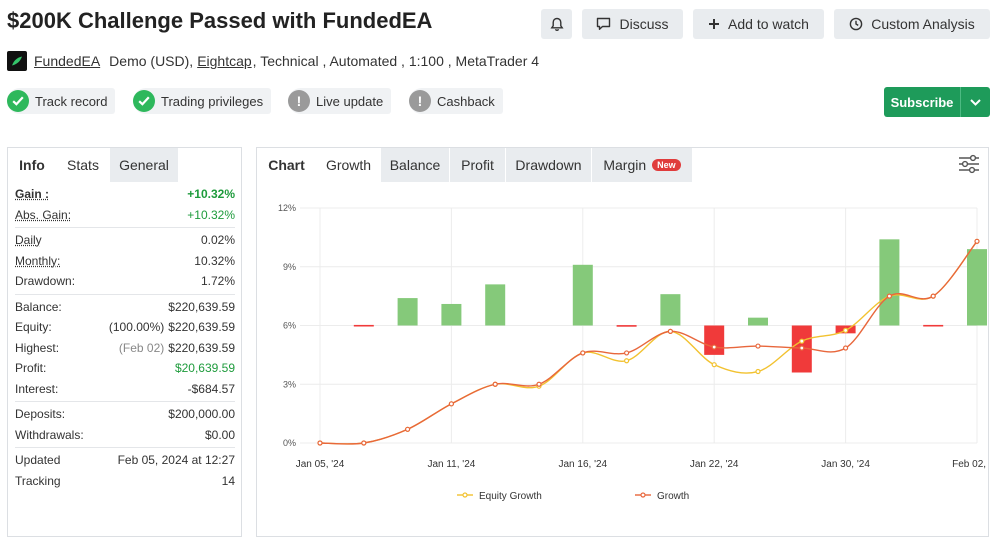  I want to click on stat-value: $0.00, so click(219, 434).